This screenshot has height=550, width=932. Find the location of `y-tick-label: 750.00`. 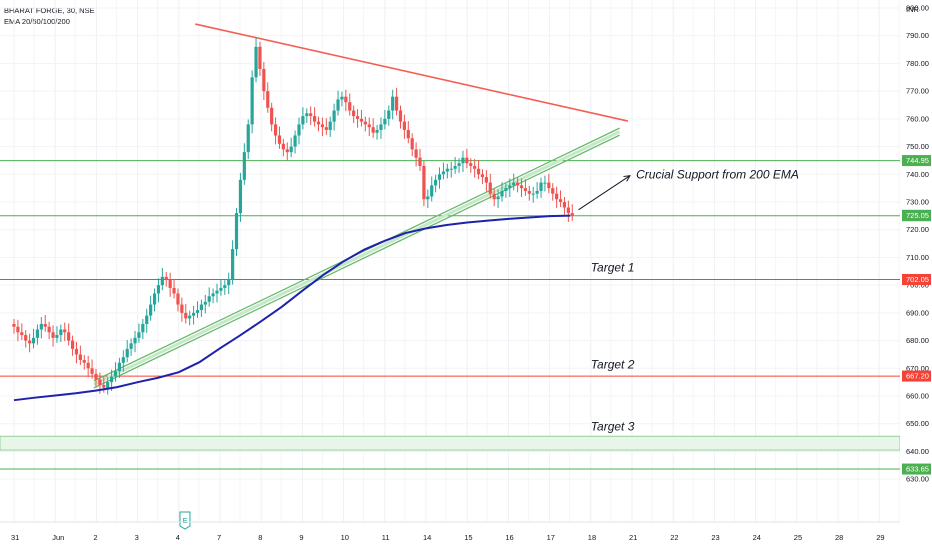

y-tick-label: 750.00 is located at coordinates (917, 146).